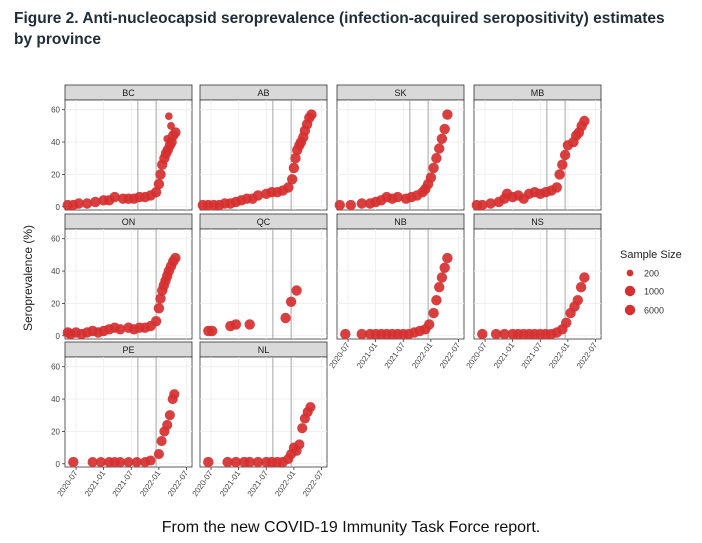  What do you see at coordinates (400, 284) in the screenshot?
I see `panel-plot-area-nb` at bounding box center [400, 284].